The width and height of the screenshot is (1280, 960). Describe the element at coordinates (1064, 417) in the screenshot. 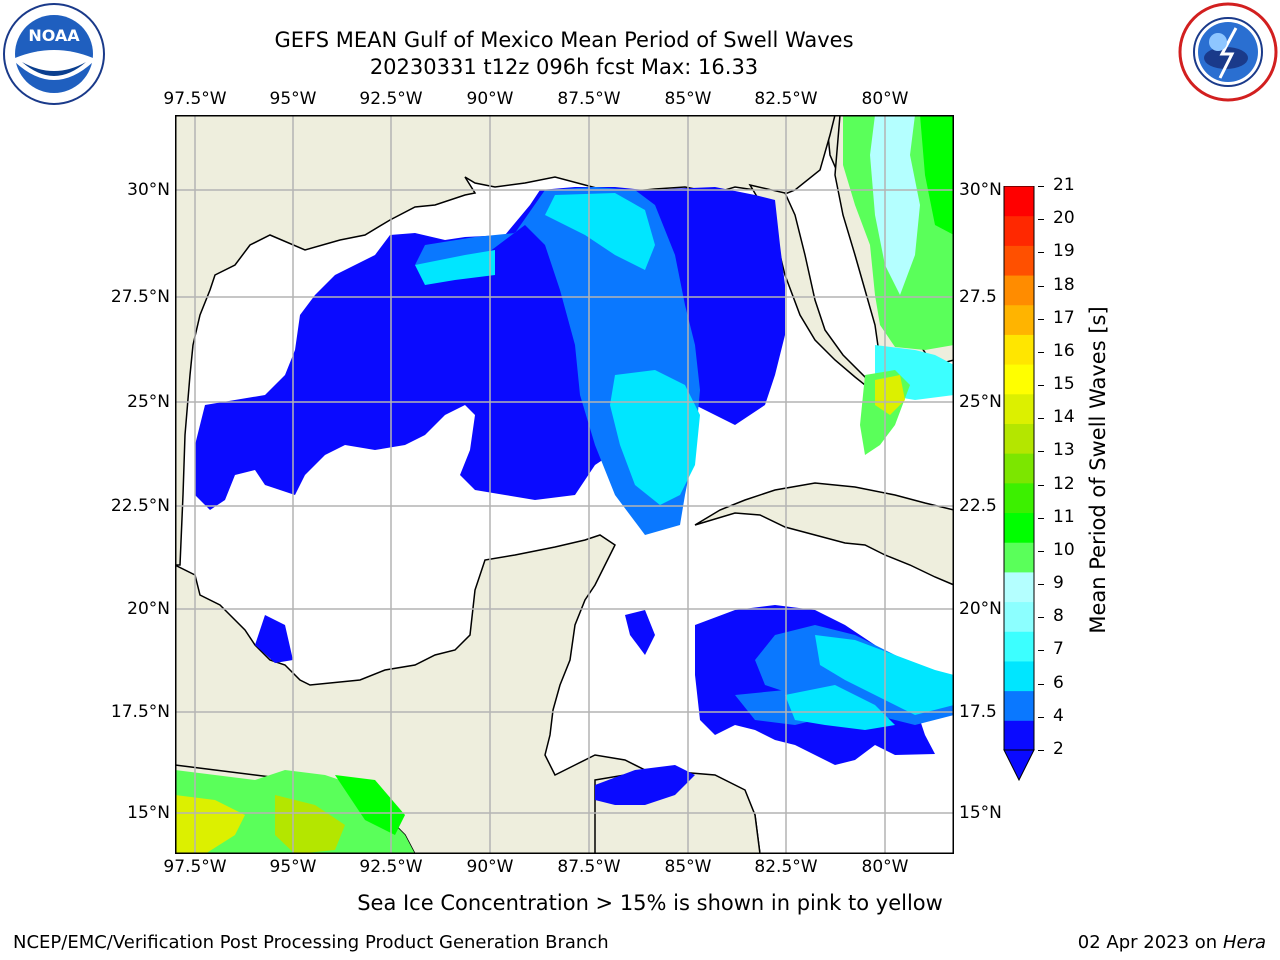

I see `colorbar-tick-label: 14` at that location.